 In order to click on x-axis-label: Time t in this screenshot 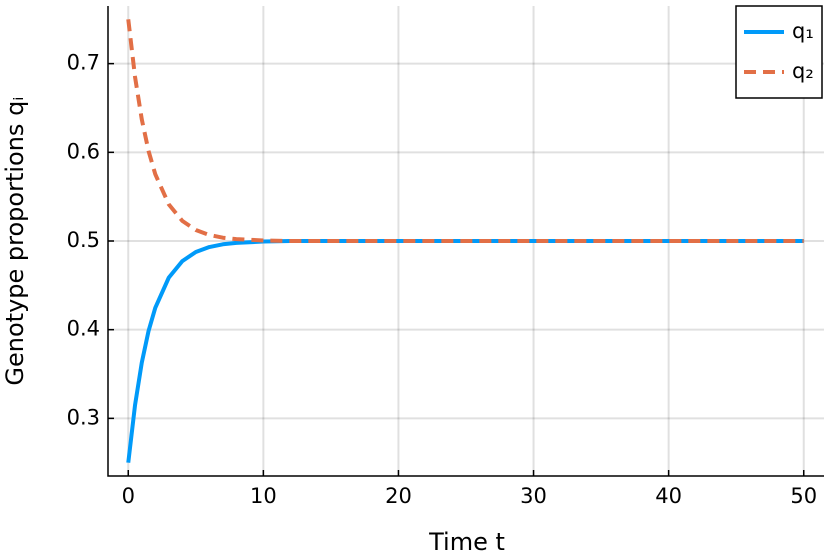, I will do `click(466, 542)`.